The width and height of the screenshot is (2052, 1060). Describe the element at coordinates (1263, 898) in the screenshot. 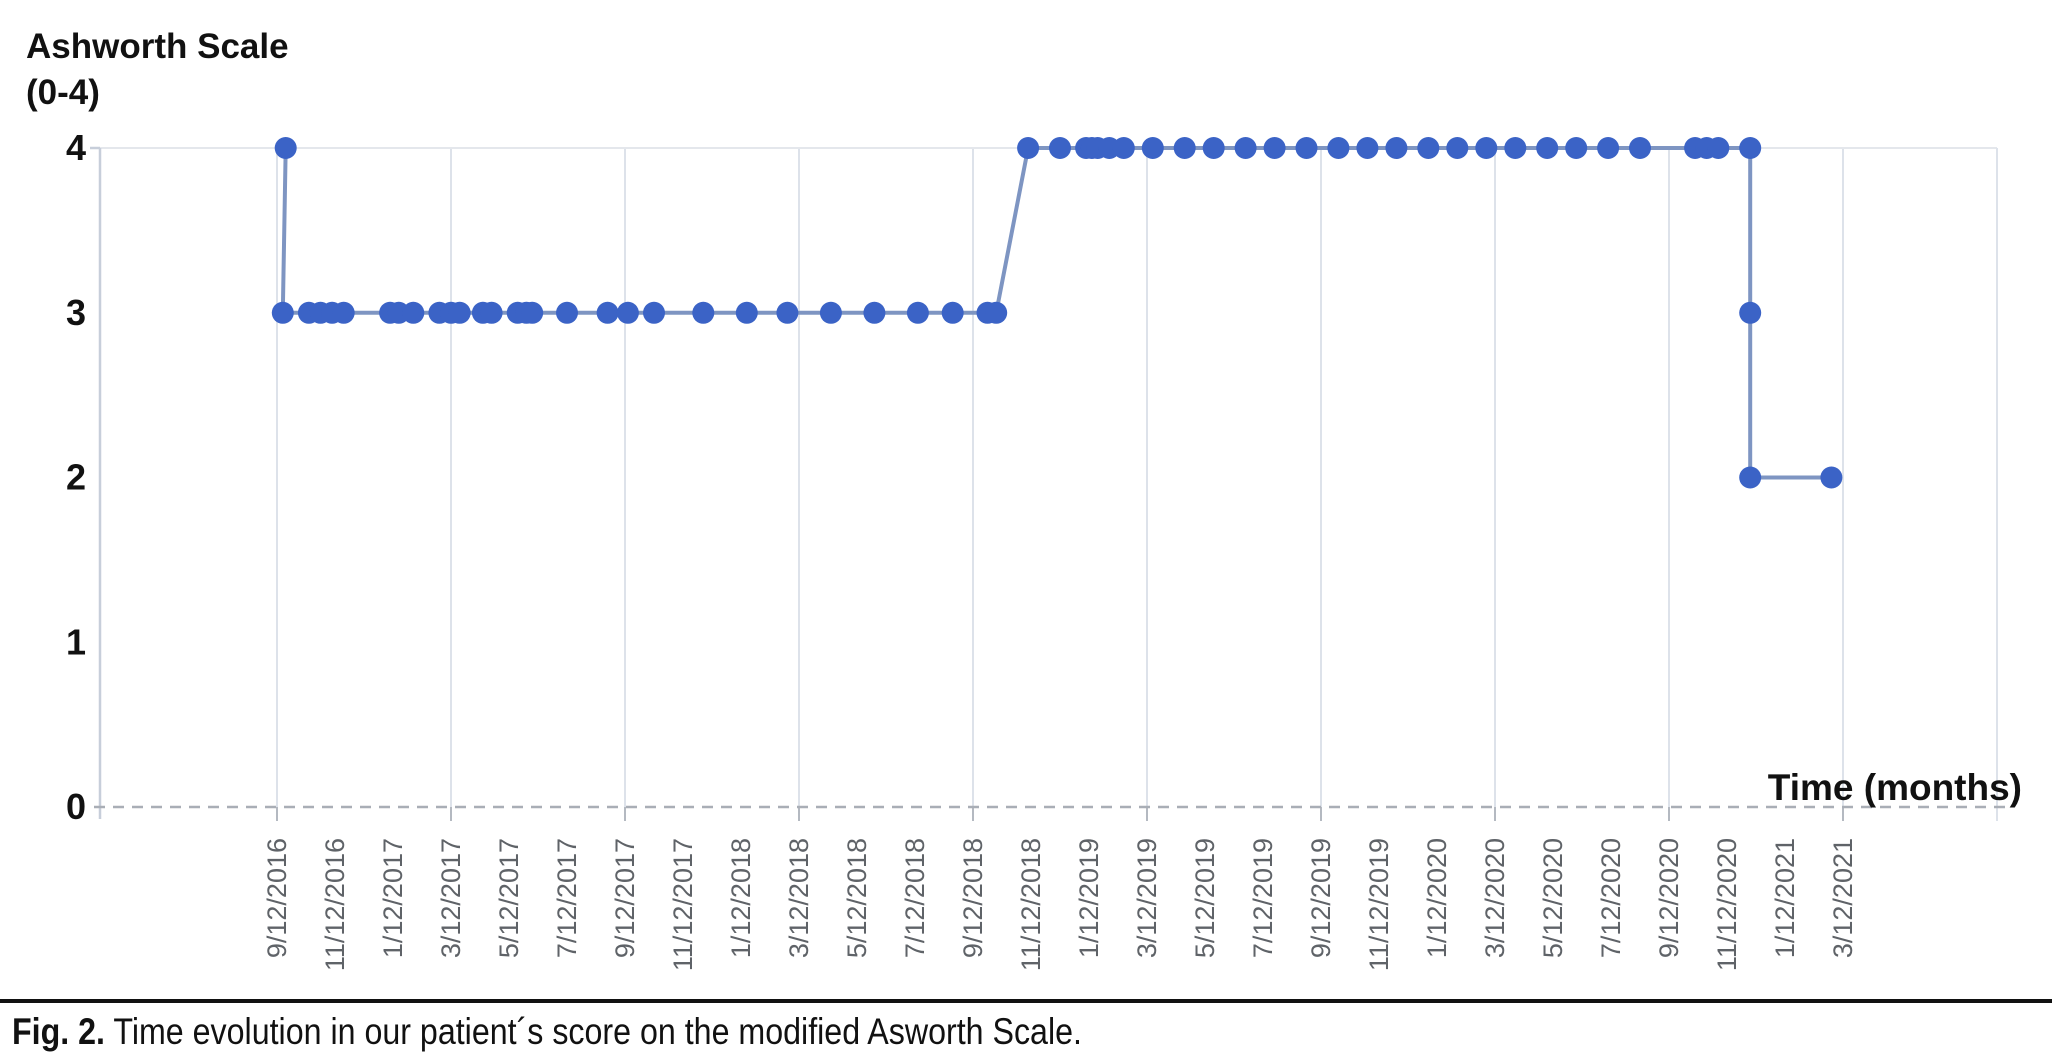

I see `x-tick-label: 7/12/2019` at that location.